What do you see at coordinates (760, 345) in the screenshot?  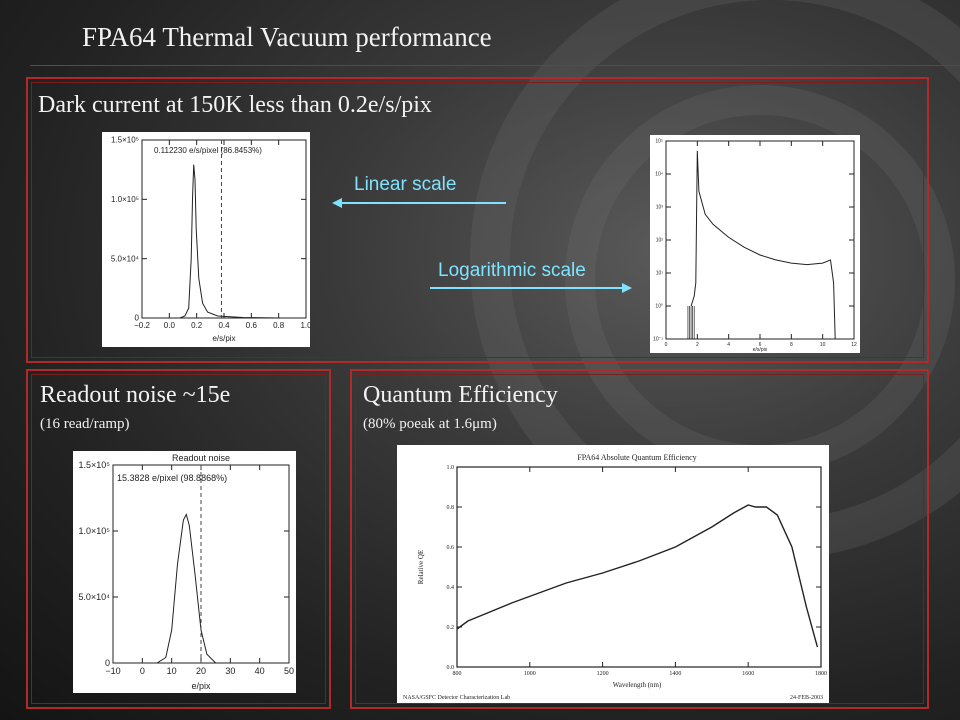 I see `x-tick-label: 6` at bounding box center [760, 345].